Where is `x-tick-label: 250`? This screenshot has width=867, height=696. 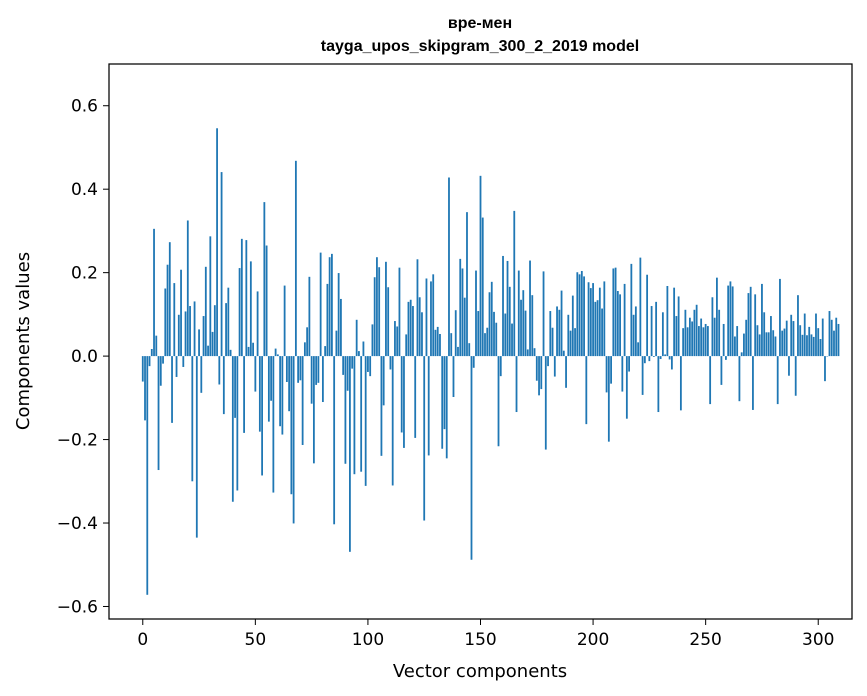 x-tick-label: 250 is located at coordinates (705, 640).